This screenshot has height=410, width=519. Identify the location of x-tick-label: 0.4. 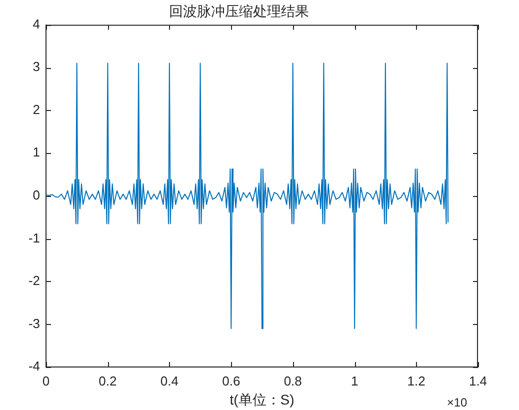
(169, 380).